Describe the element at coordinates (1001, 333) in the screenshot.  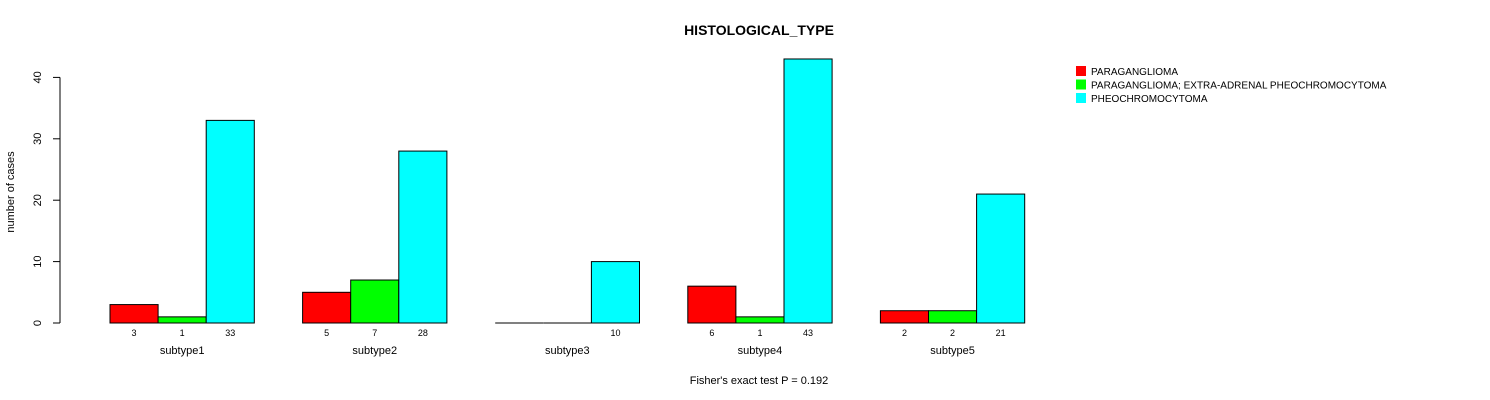
I see `data-label-subtype5-series-3: 21` at that location.